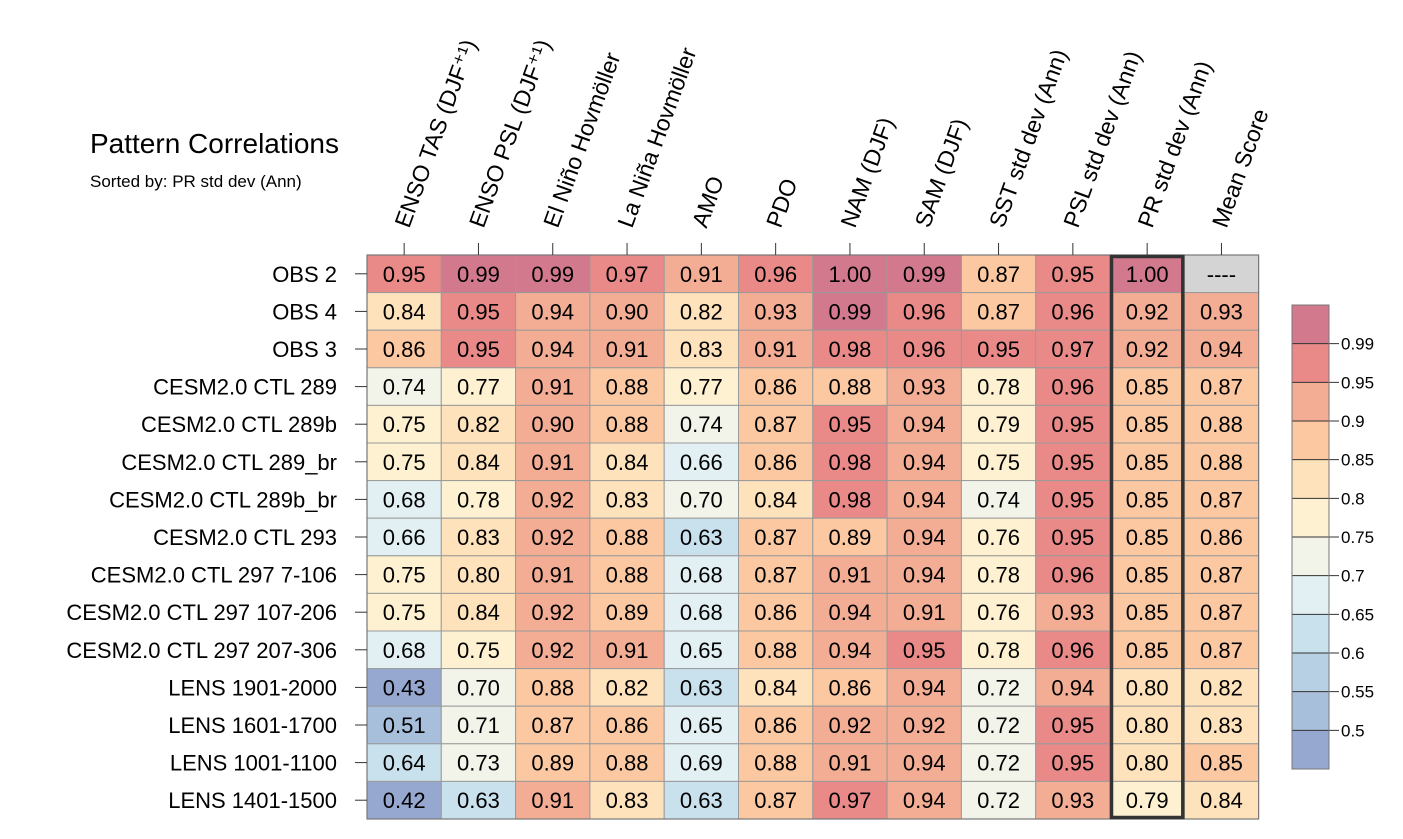  I want to click on column-label-el-ni-o-hovm-ller: El Niño Hovmöller, so click(581, 140).